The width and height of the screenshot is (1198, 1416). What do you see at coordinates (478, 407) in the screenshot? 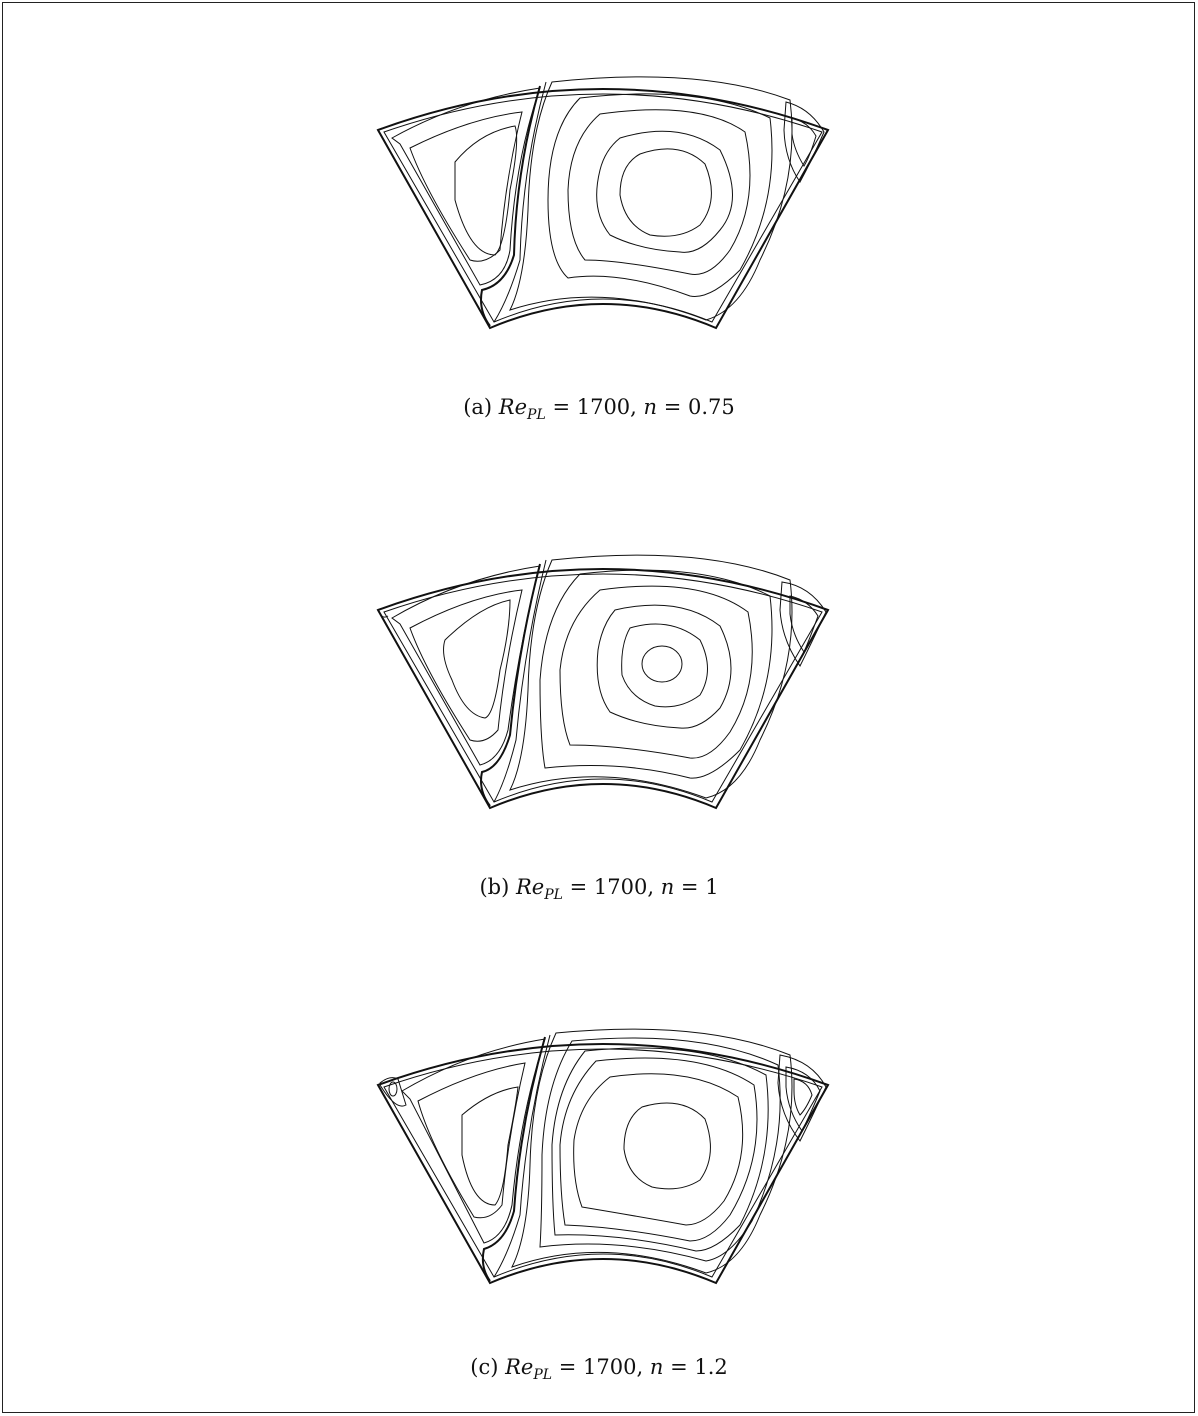
I see `caption-tag: (a)` at bounding box center [478, 407].